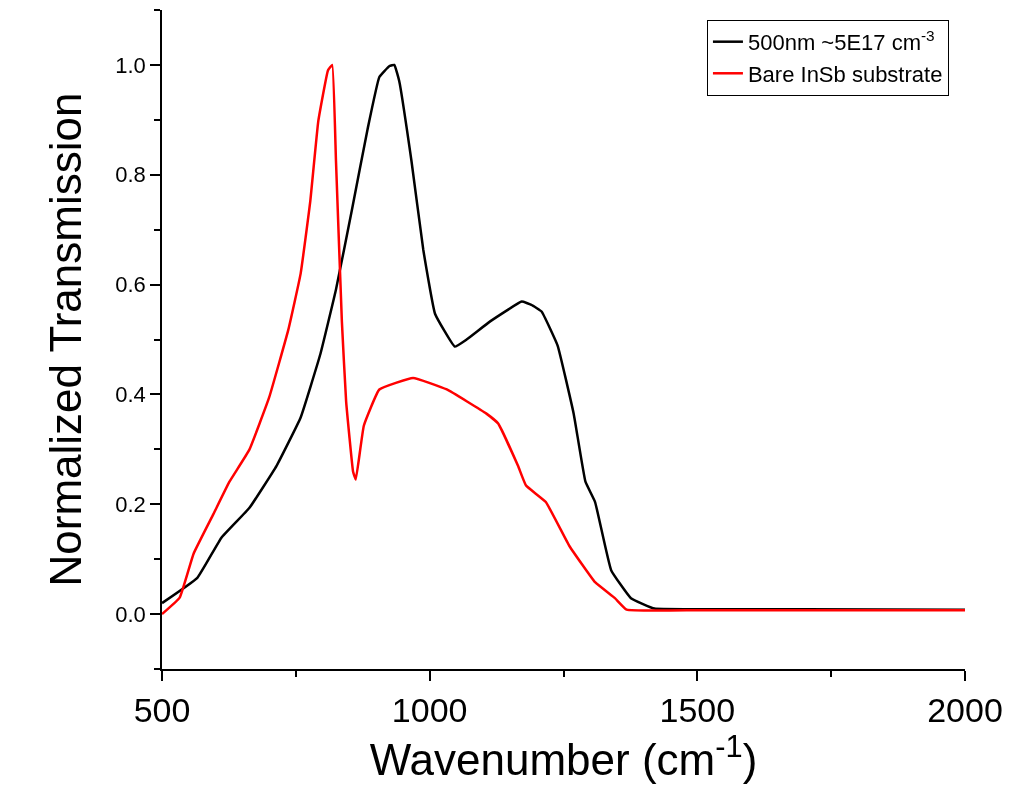  Describe the element at coordinates (841, 41) in the screenshot. I see `legend-label: 500nm ~5E17 cm$^{-3}$` at that location.